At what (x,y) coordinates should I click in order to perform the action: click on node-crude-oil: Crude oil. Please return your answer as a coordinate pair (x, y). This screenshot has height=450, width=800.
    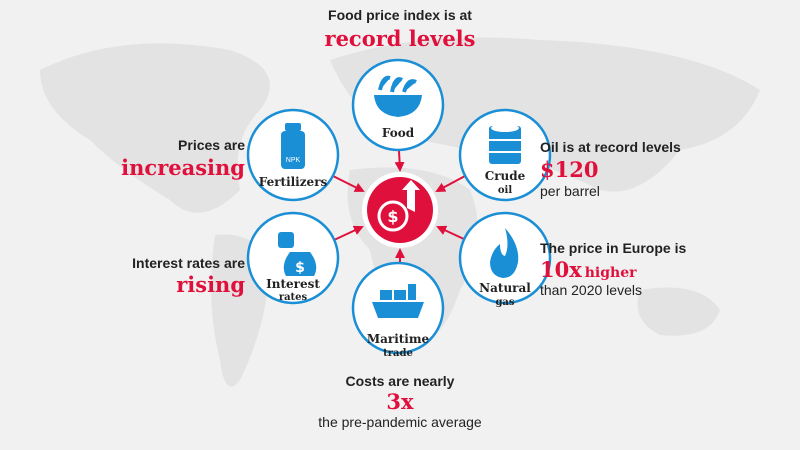
    Looking at the image, I should click on (505, 155).